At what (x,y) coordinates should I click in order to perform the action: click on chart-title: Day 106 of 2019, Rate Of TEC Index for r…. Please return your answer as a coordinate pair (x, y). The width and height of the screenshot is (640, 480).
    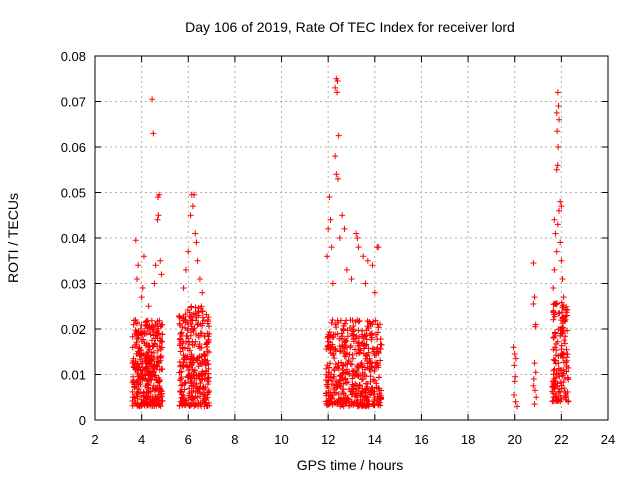
    Looking at the image, I should click on (350, 27).